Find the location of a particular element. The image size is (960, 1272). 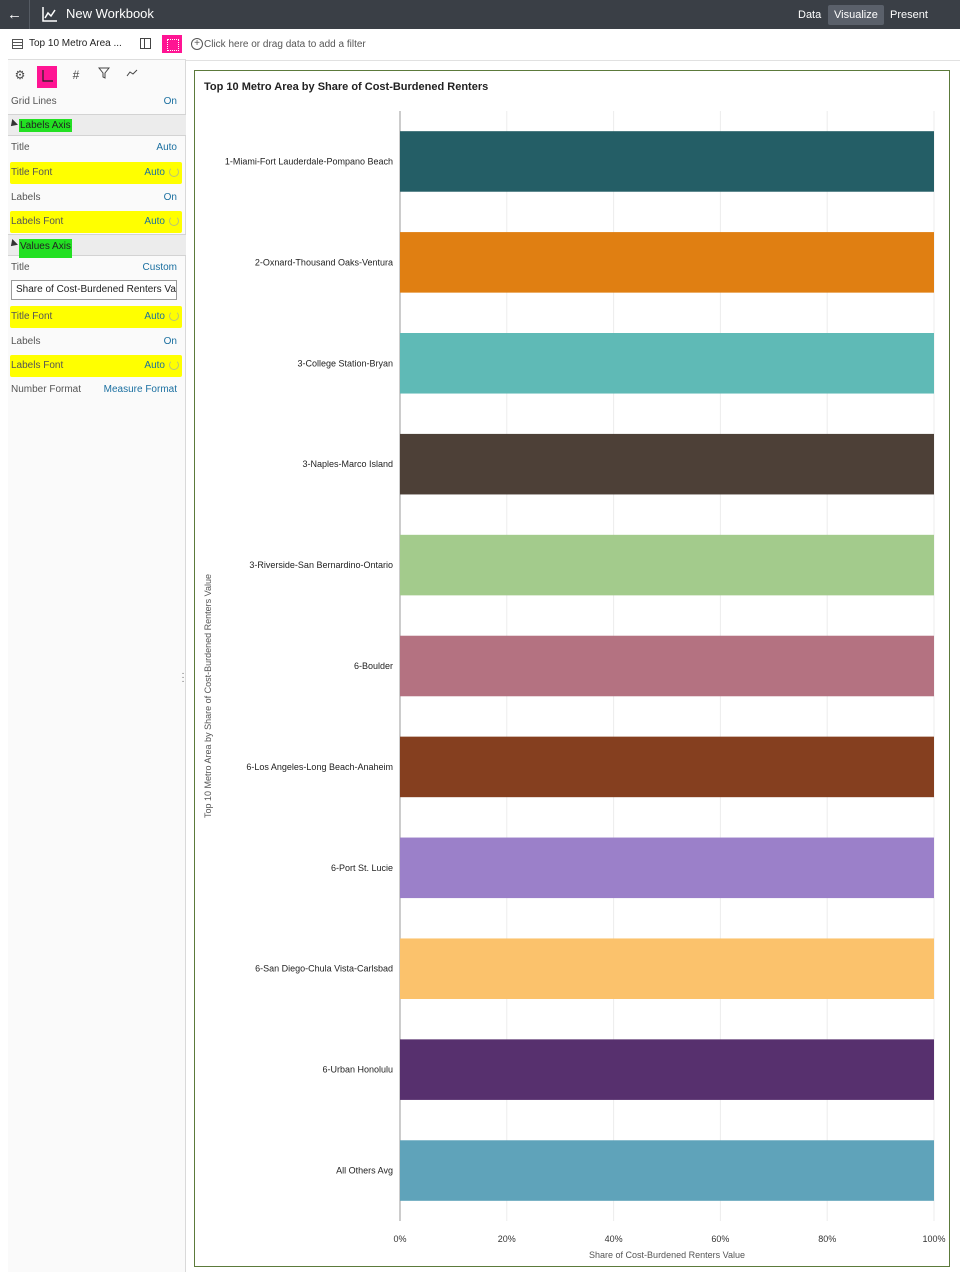

data-panel-icon is located at coordinates (145, 43).